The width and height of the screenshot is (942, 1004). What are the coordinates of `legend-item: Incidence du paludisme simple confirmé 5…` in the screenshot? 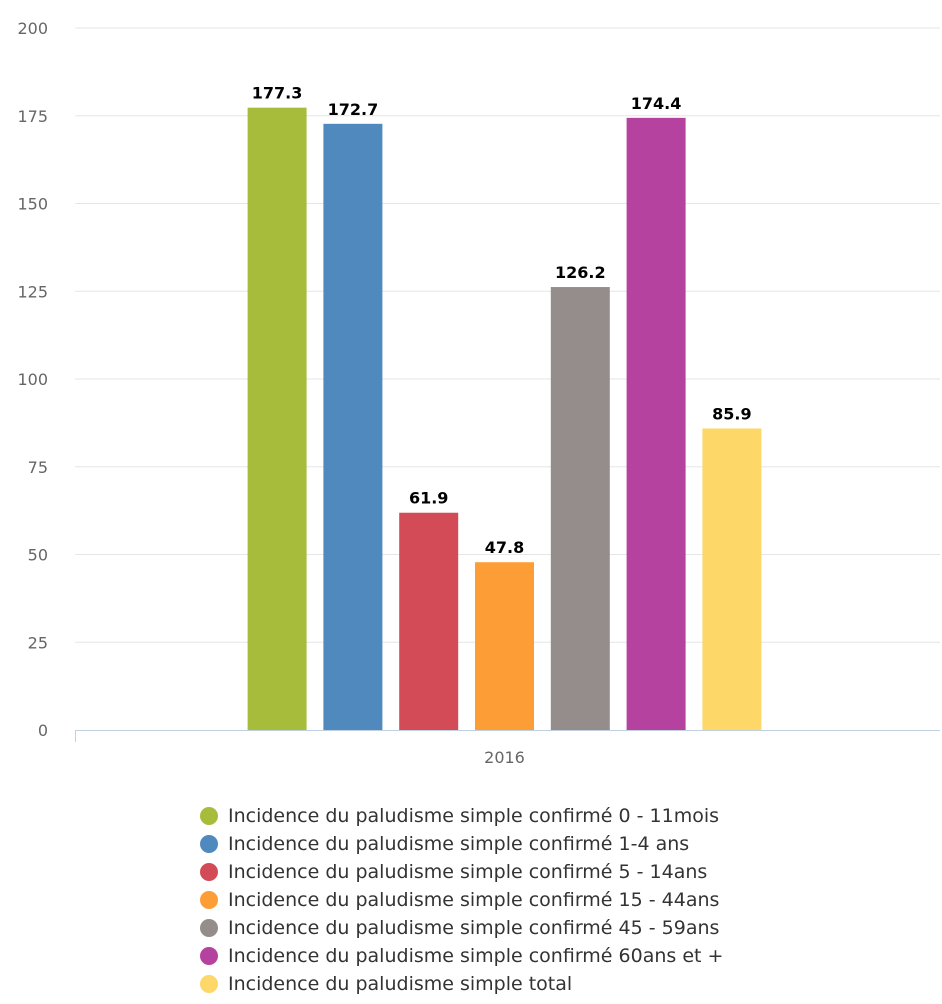 It's located at (560, 872).